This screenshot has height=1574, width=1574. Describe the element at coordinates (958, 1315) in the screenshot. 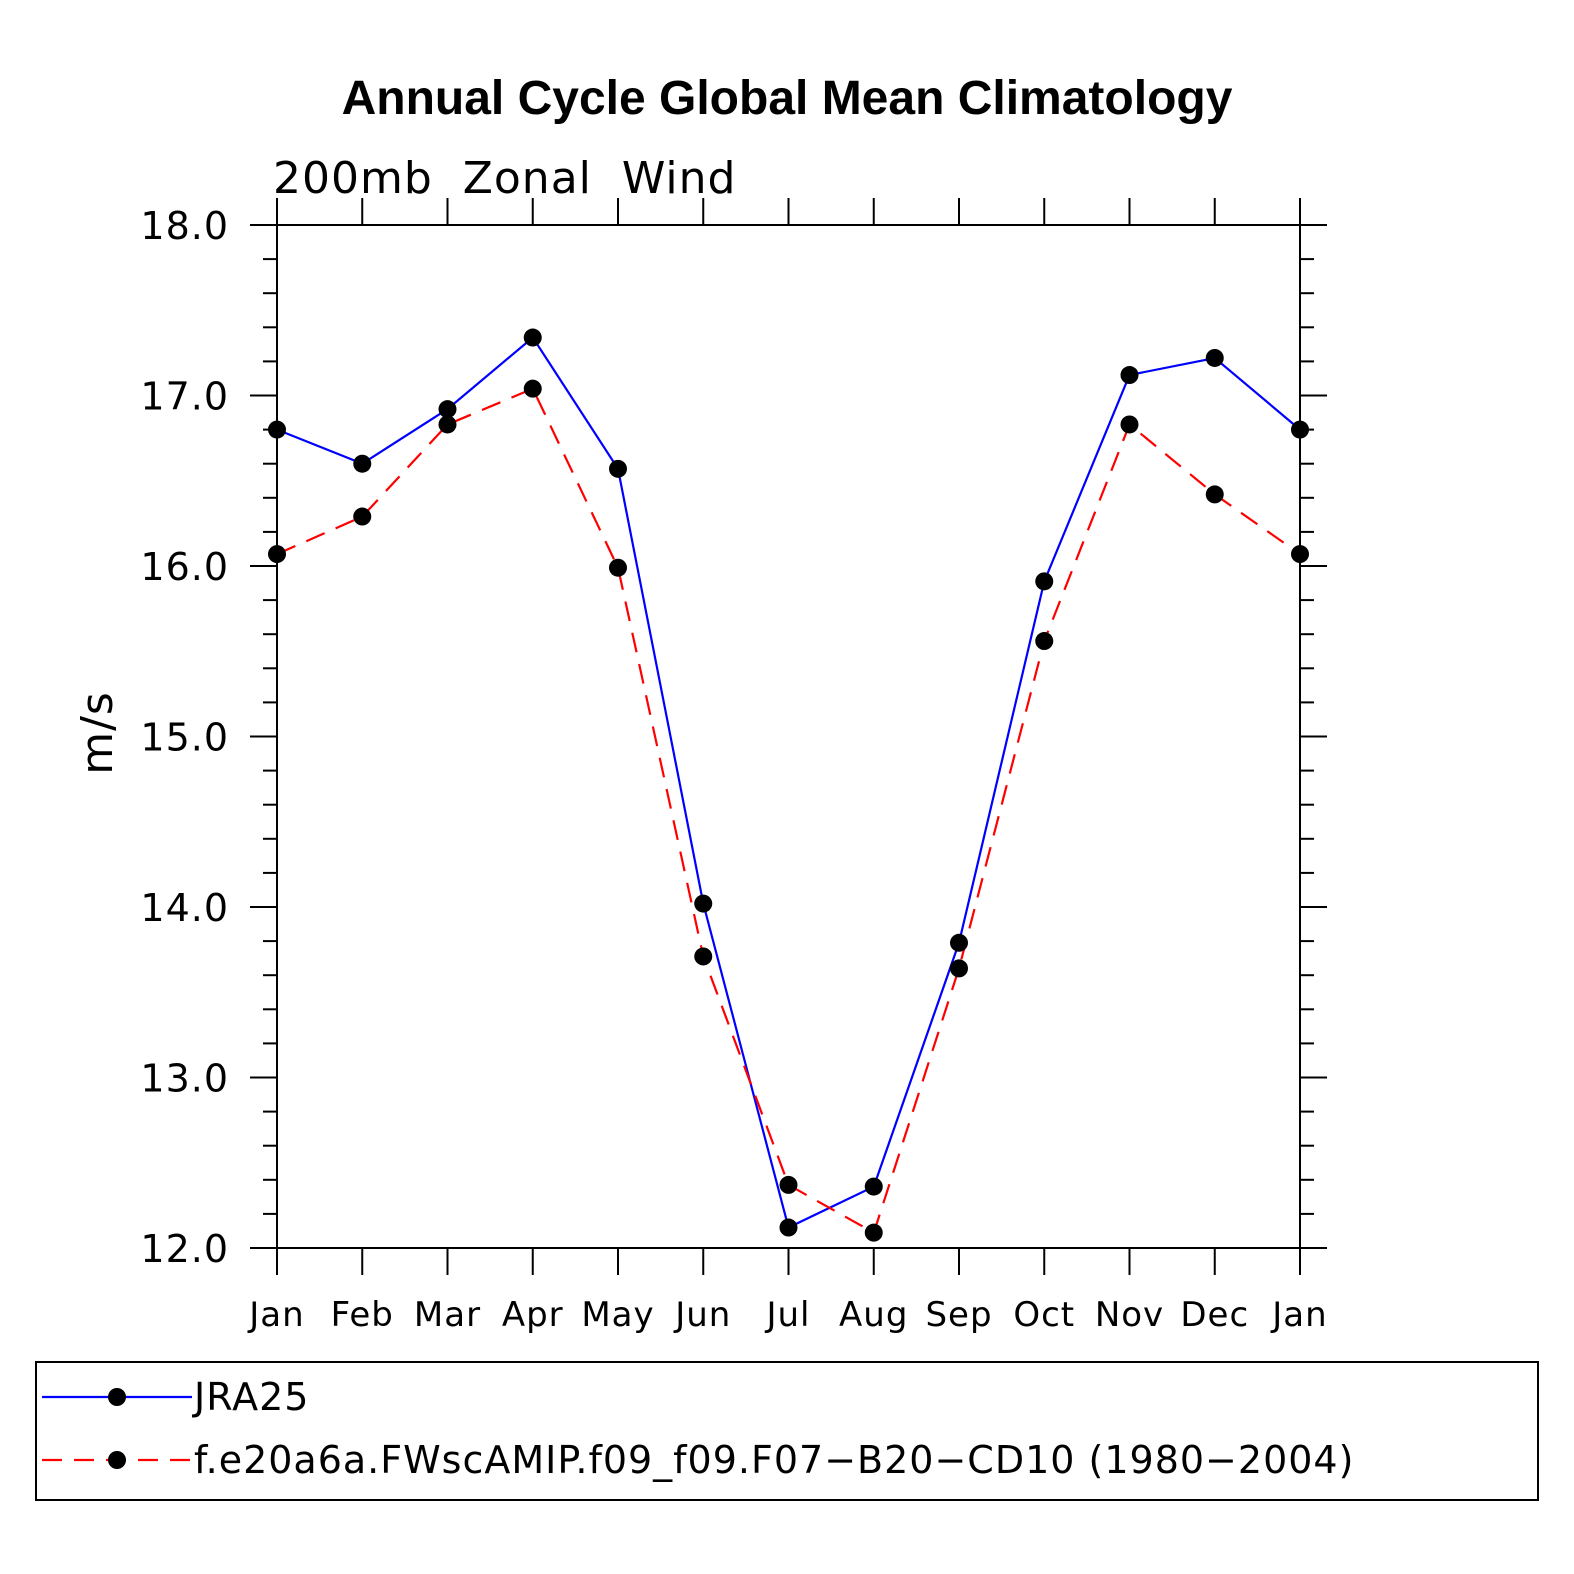

I see `x-tick-label: Sep` at that location.